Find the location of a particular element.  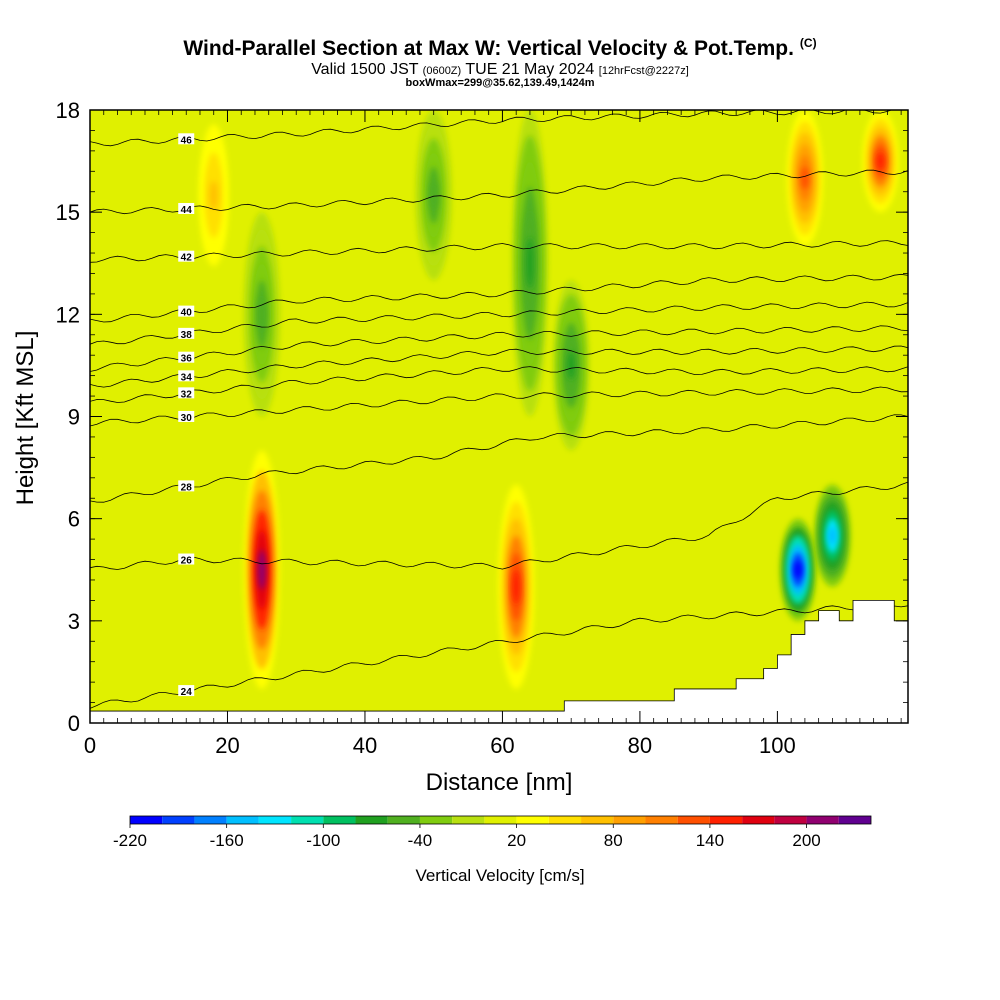

contour-label: 34 is located at coordinates (187, 377).